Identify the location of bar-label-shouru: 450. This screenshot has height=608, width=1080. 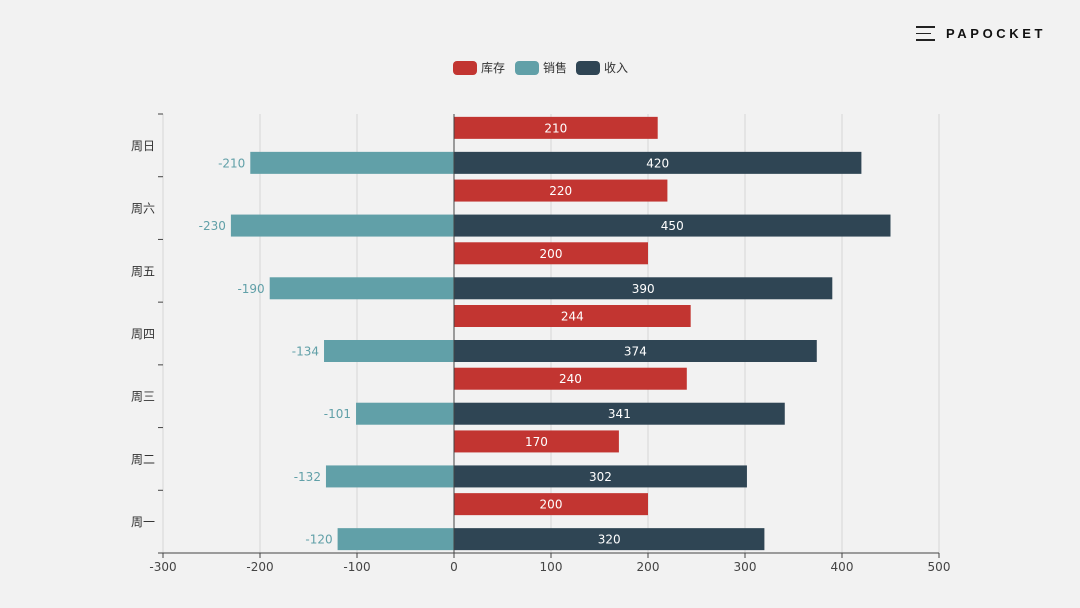
(672, 226).